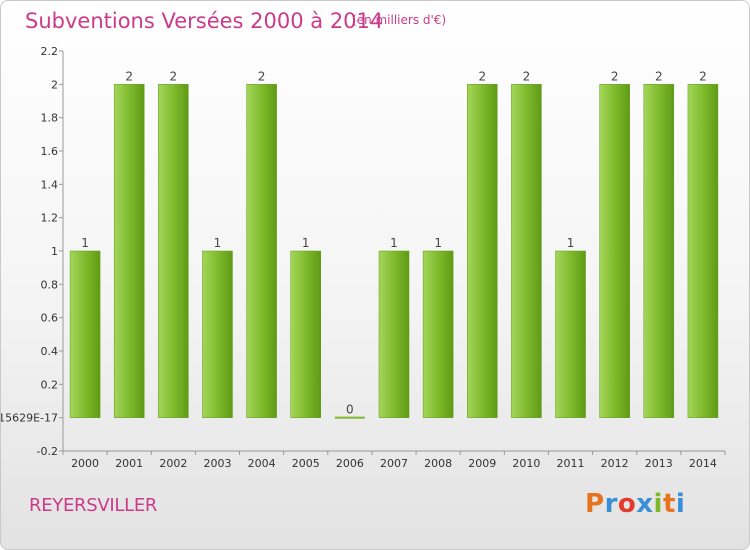  Describe the element at coordinates (627, 504) in the screenshot. I see `logo-letter: o` at that location.